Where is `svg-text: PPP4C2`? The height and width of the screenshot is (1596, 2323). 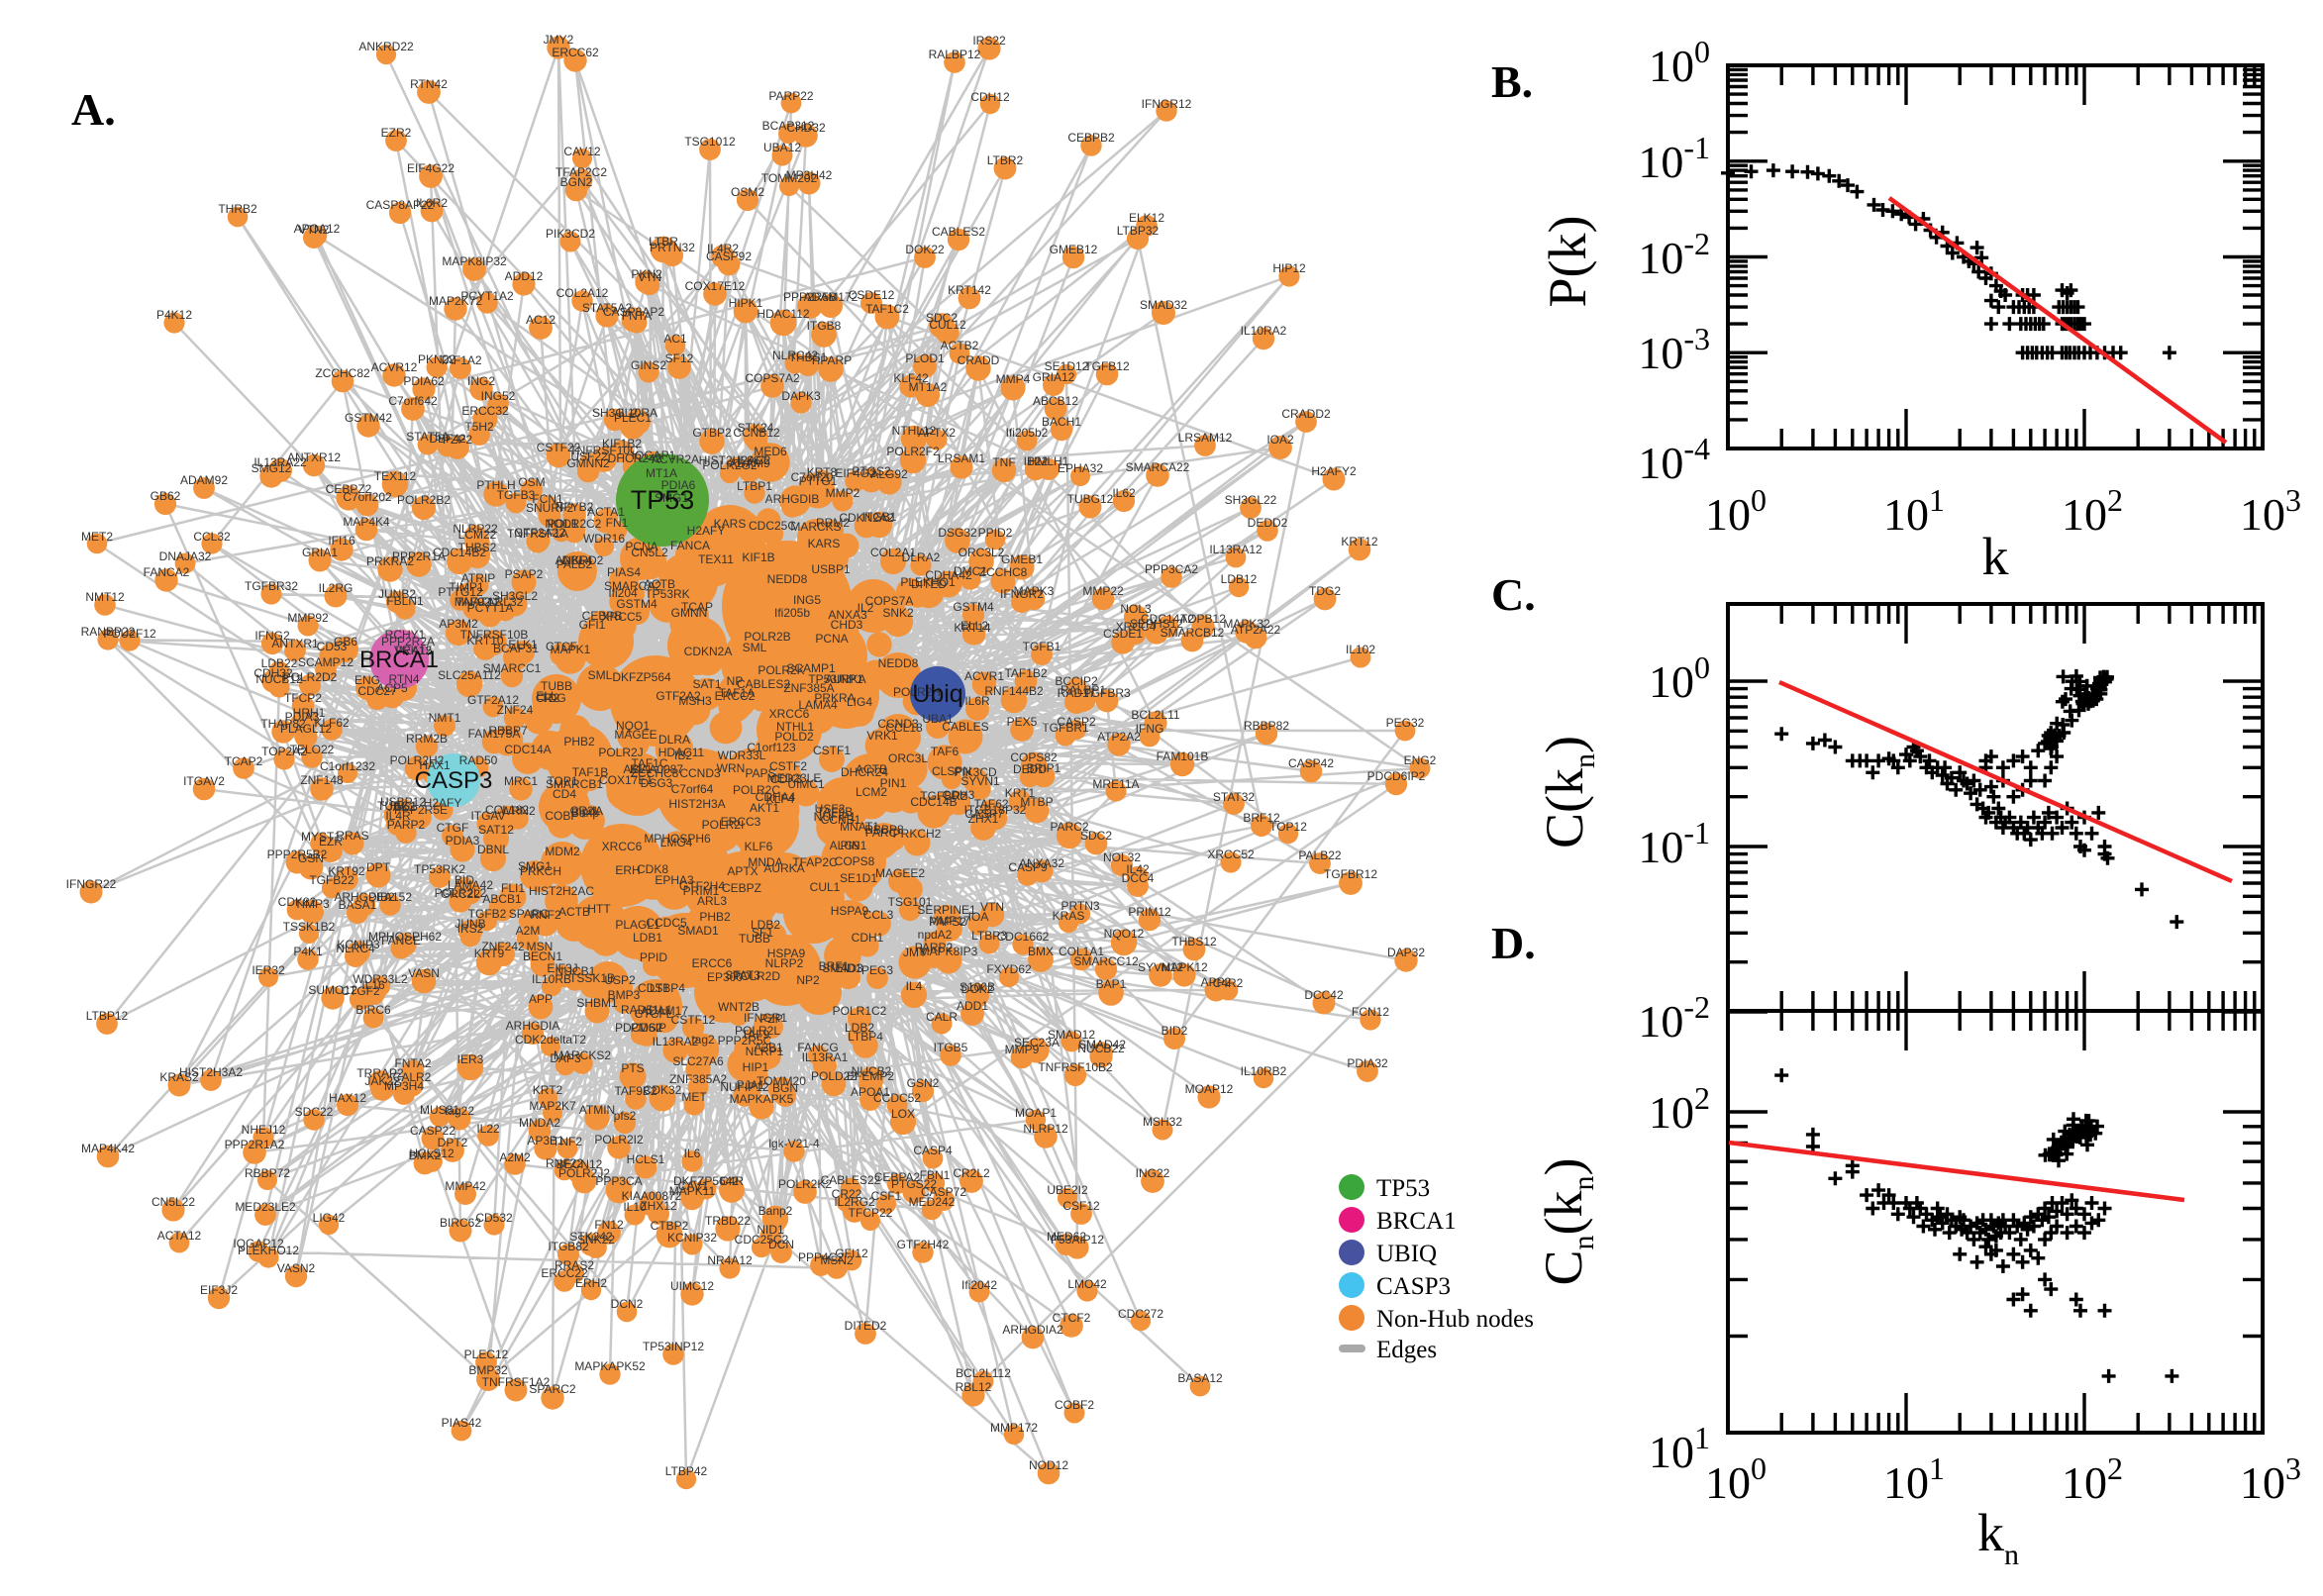 svg-text: PPP4C2 is located at coordinates (821, 1257).